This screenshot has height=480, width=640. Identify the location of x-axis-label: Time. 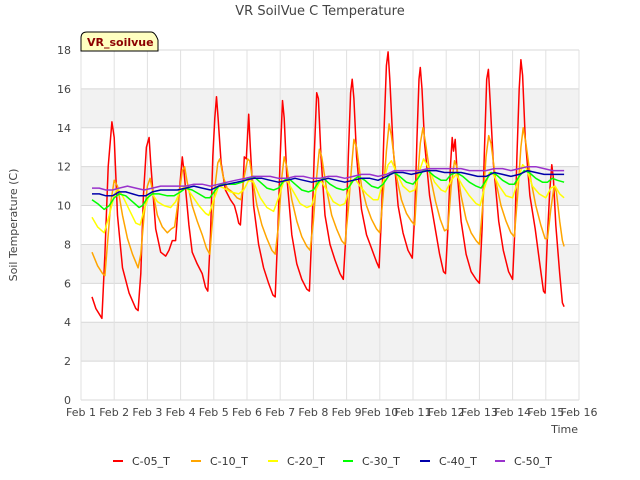
(564, 429).